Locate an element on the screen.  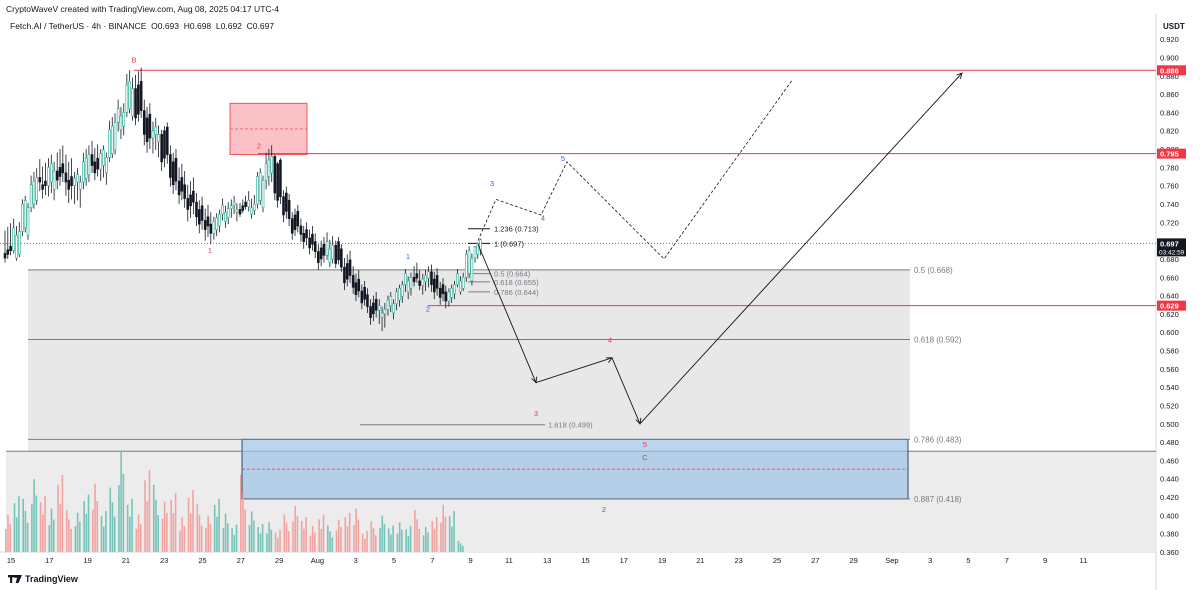
ohlc-h-label: H is located at coordinates (186, 26).